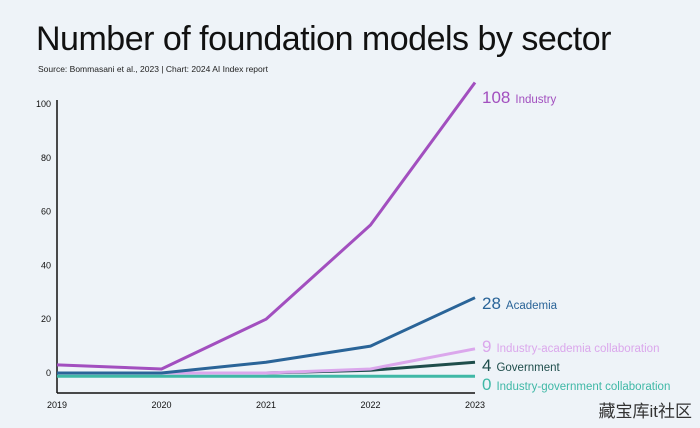  I want to click on series-end-label: 4 Government, so click(521, 365).